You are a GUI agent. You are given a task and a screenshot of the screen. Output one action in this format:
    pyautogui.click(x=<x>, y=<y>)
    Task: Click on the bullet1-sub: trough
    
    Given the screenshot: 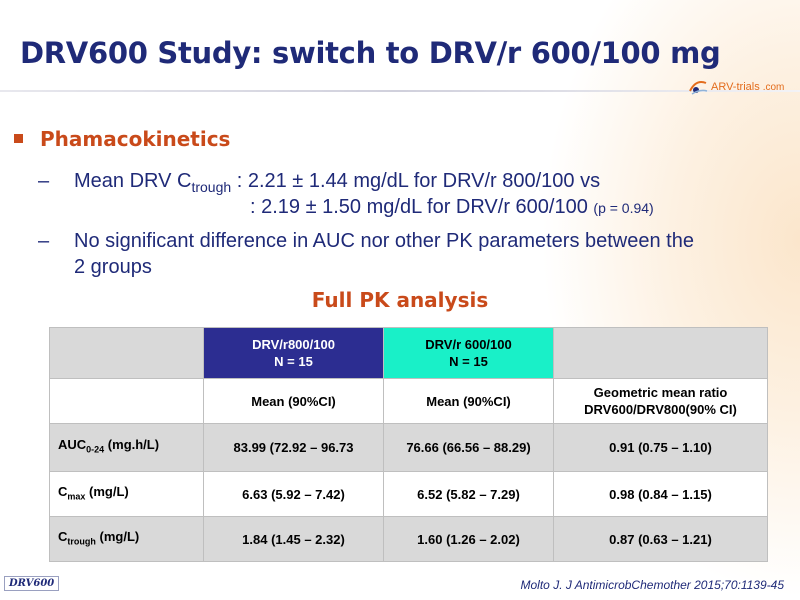 What is the action you would take?
    pyautogui.click(x=211, y=187)
    